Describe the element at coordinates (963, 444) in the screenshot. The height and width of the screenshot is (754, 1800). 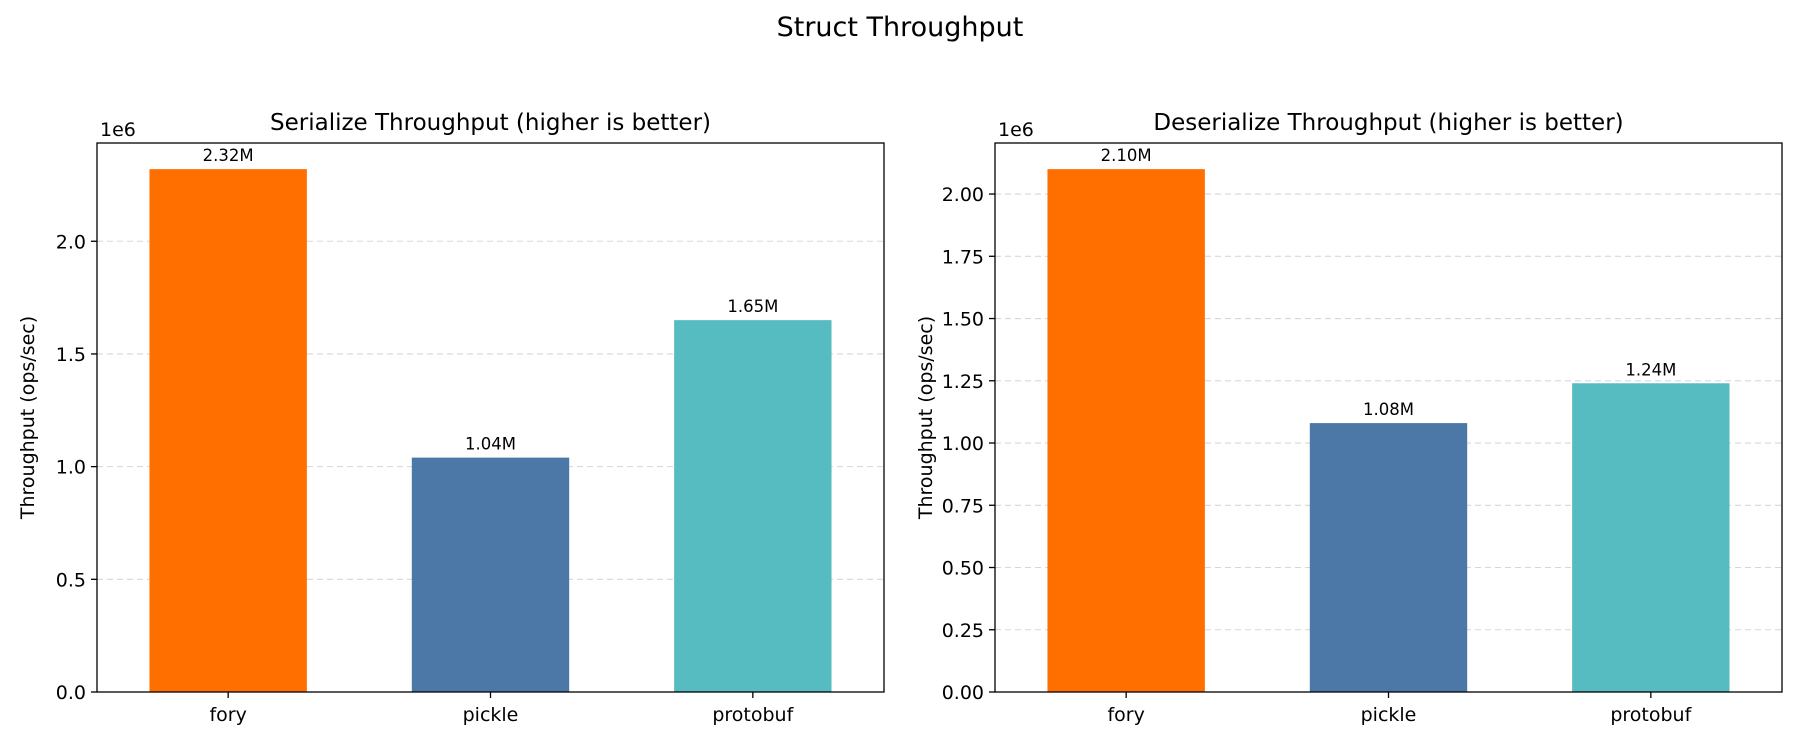
I see `deserialize-ytick-label: 1.00` at that location.